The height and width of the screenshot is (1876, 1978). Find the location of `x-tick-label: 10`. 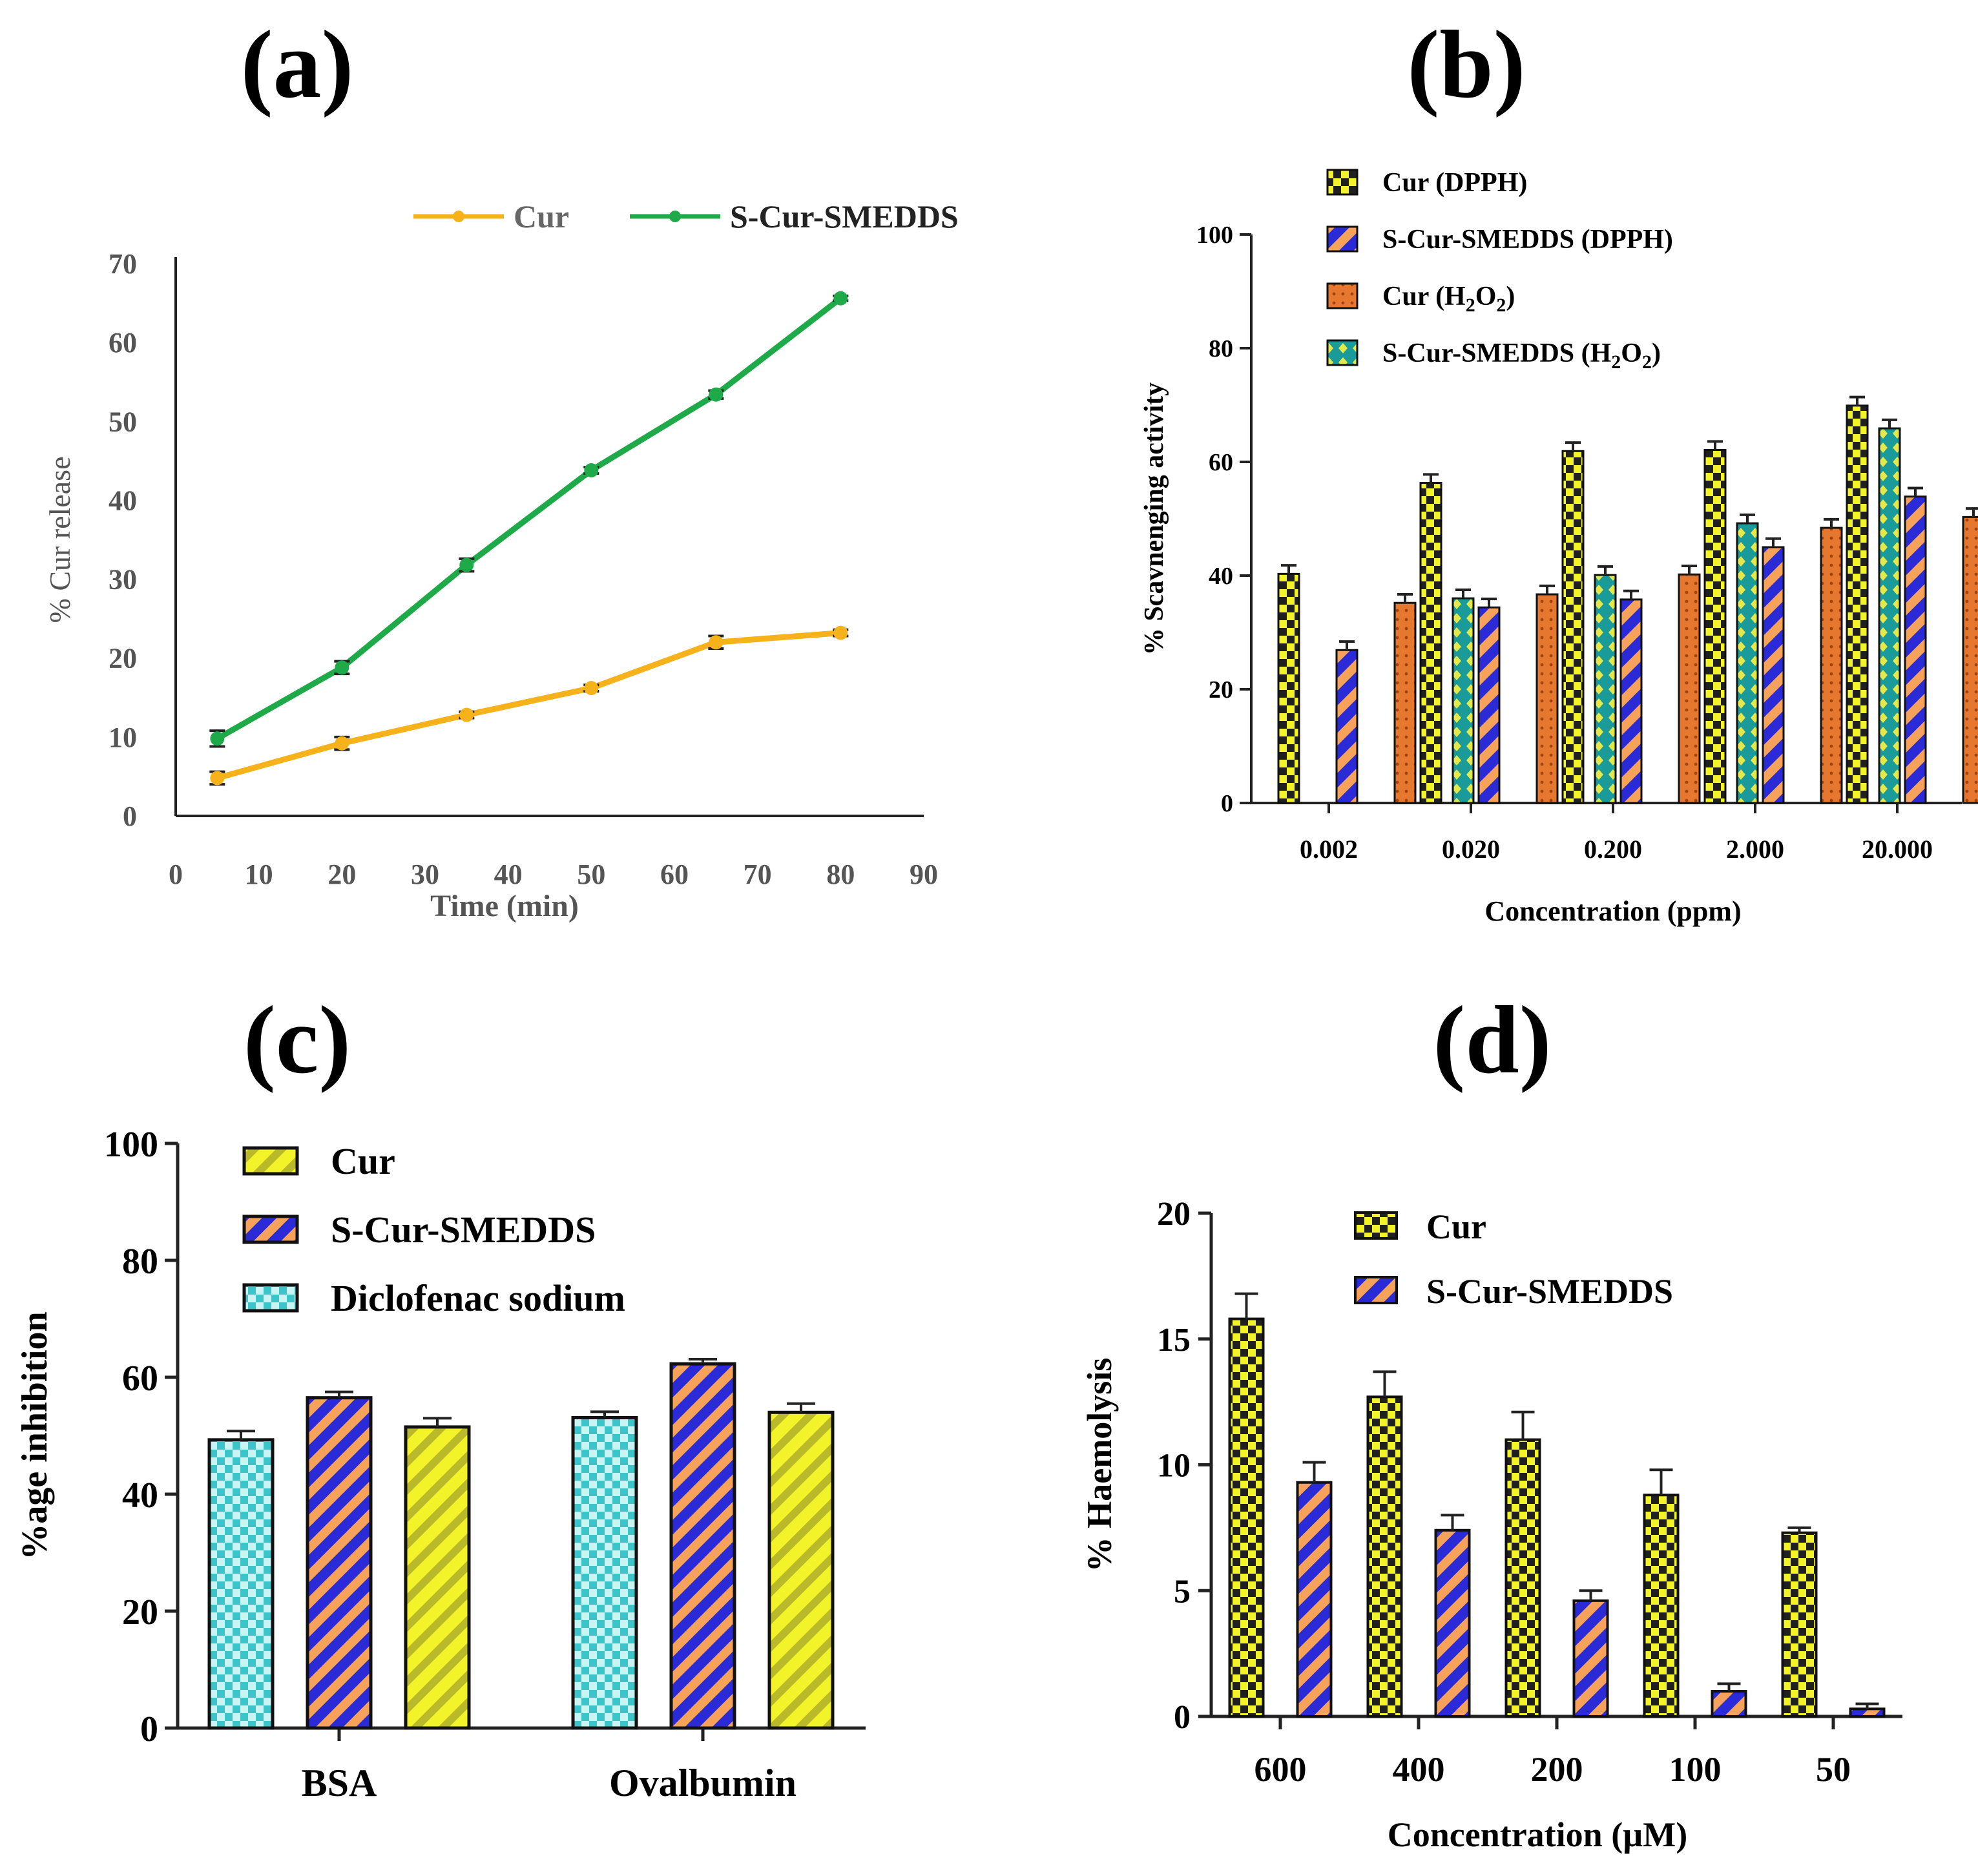

x-tick-label: 10 is located at coordinates (259, 874).